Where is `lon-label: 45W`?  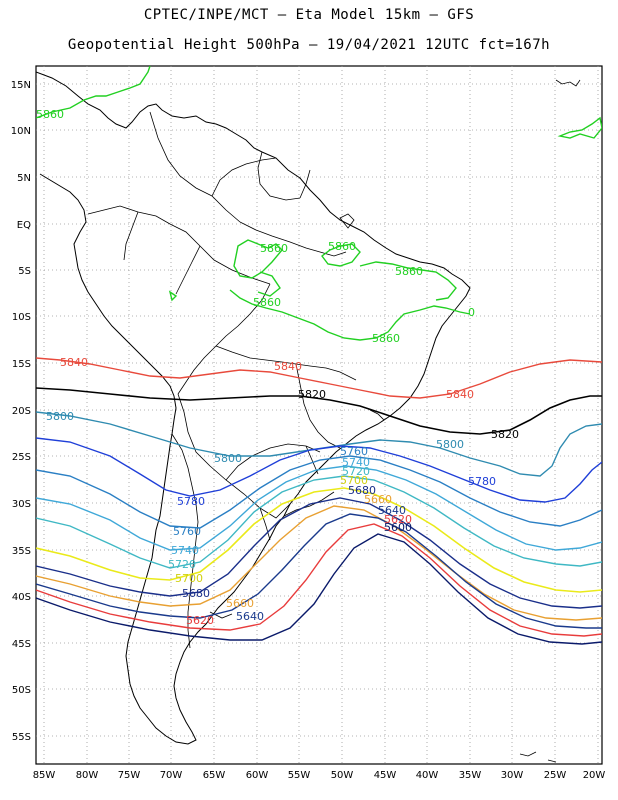
lon-label: 45W is located at coordinates (385, 775).